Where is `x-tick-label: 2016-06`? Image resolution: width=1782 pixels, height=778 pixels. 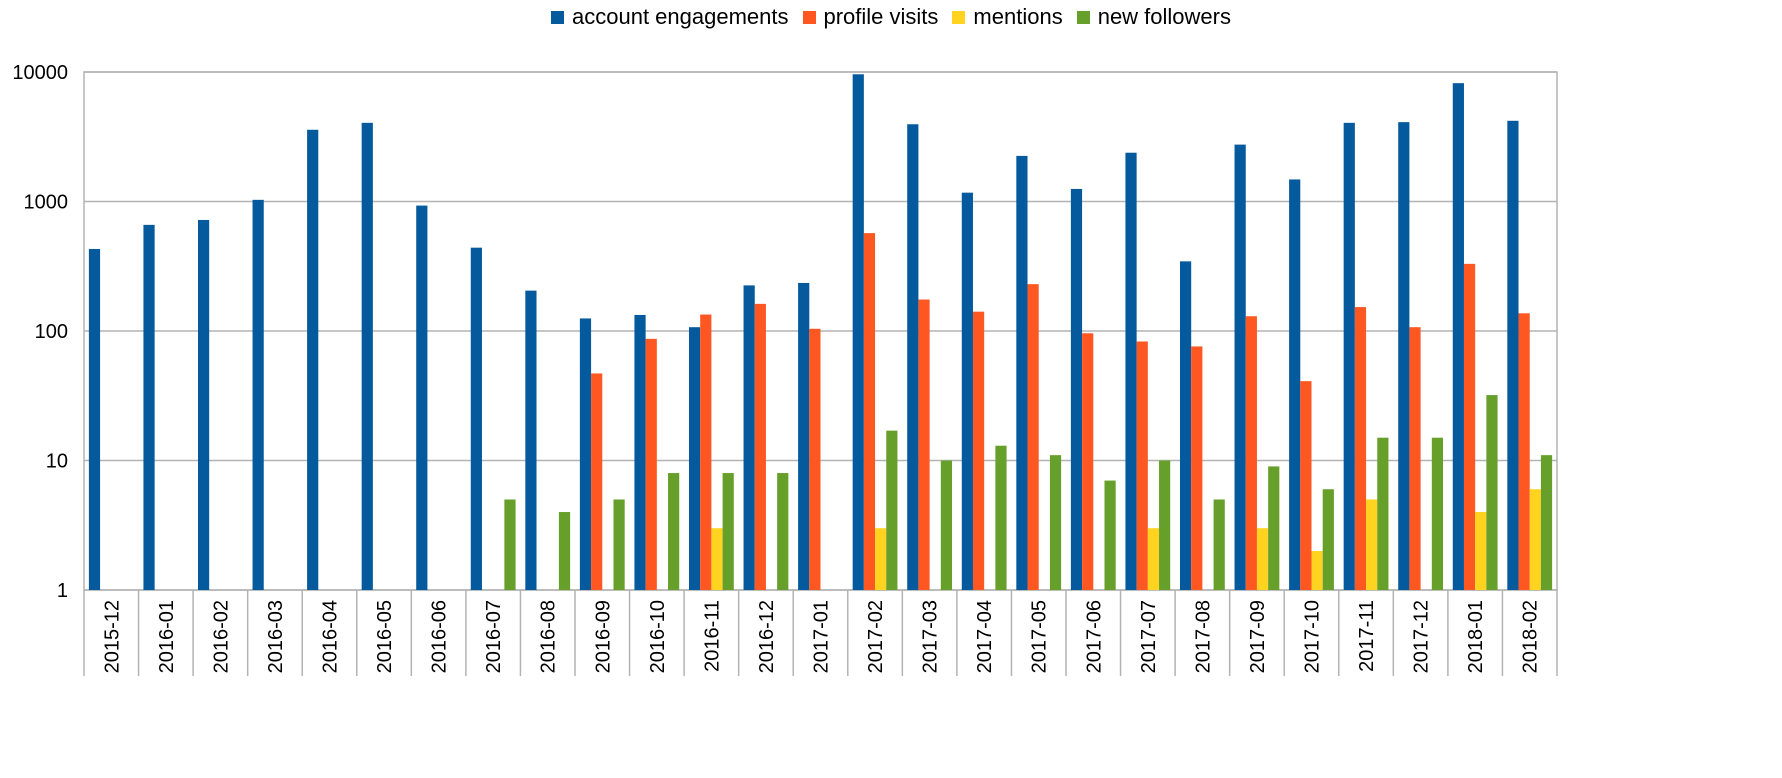 x-tick-label: 2016-06 is located at coordinates (440, 636).